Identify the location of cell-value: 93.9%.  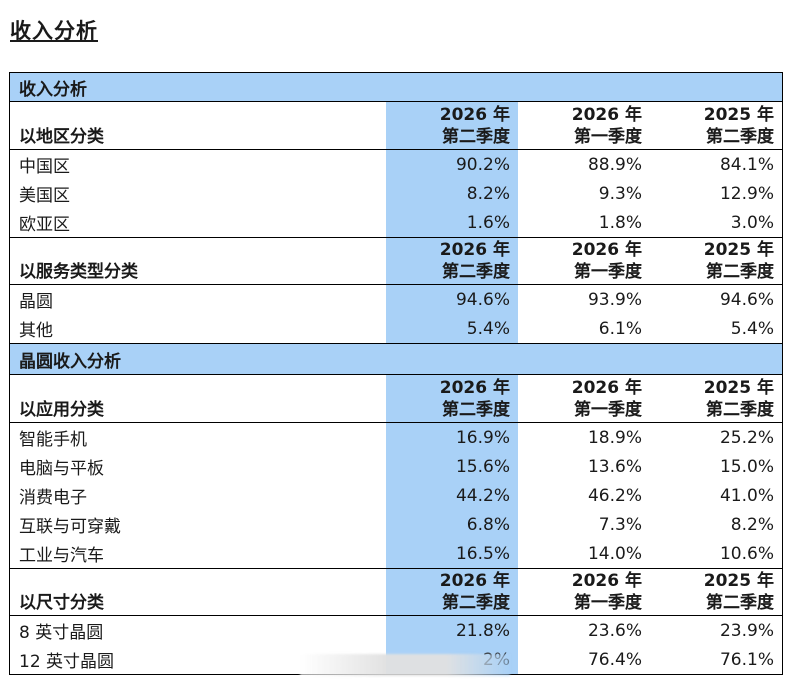
(614, 299).